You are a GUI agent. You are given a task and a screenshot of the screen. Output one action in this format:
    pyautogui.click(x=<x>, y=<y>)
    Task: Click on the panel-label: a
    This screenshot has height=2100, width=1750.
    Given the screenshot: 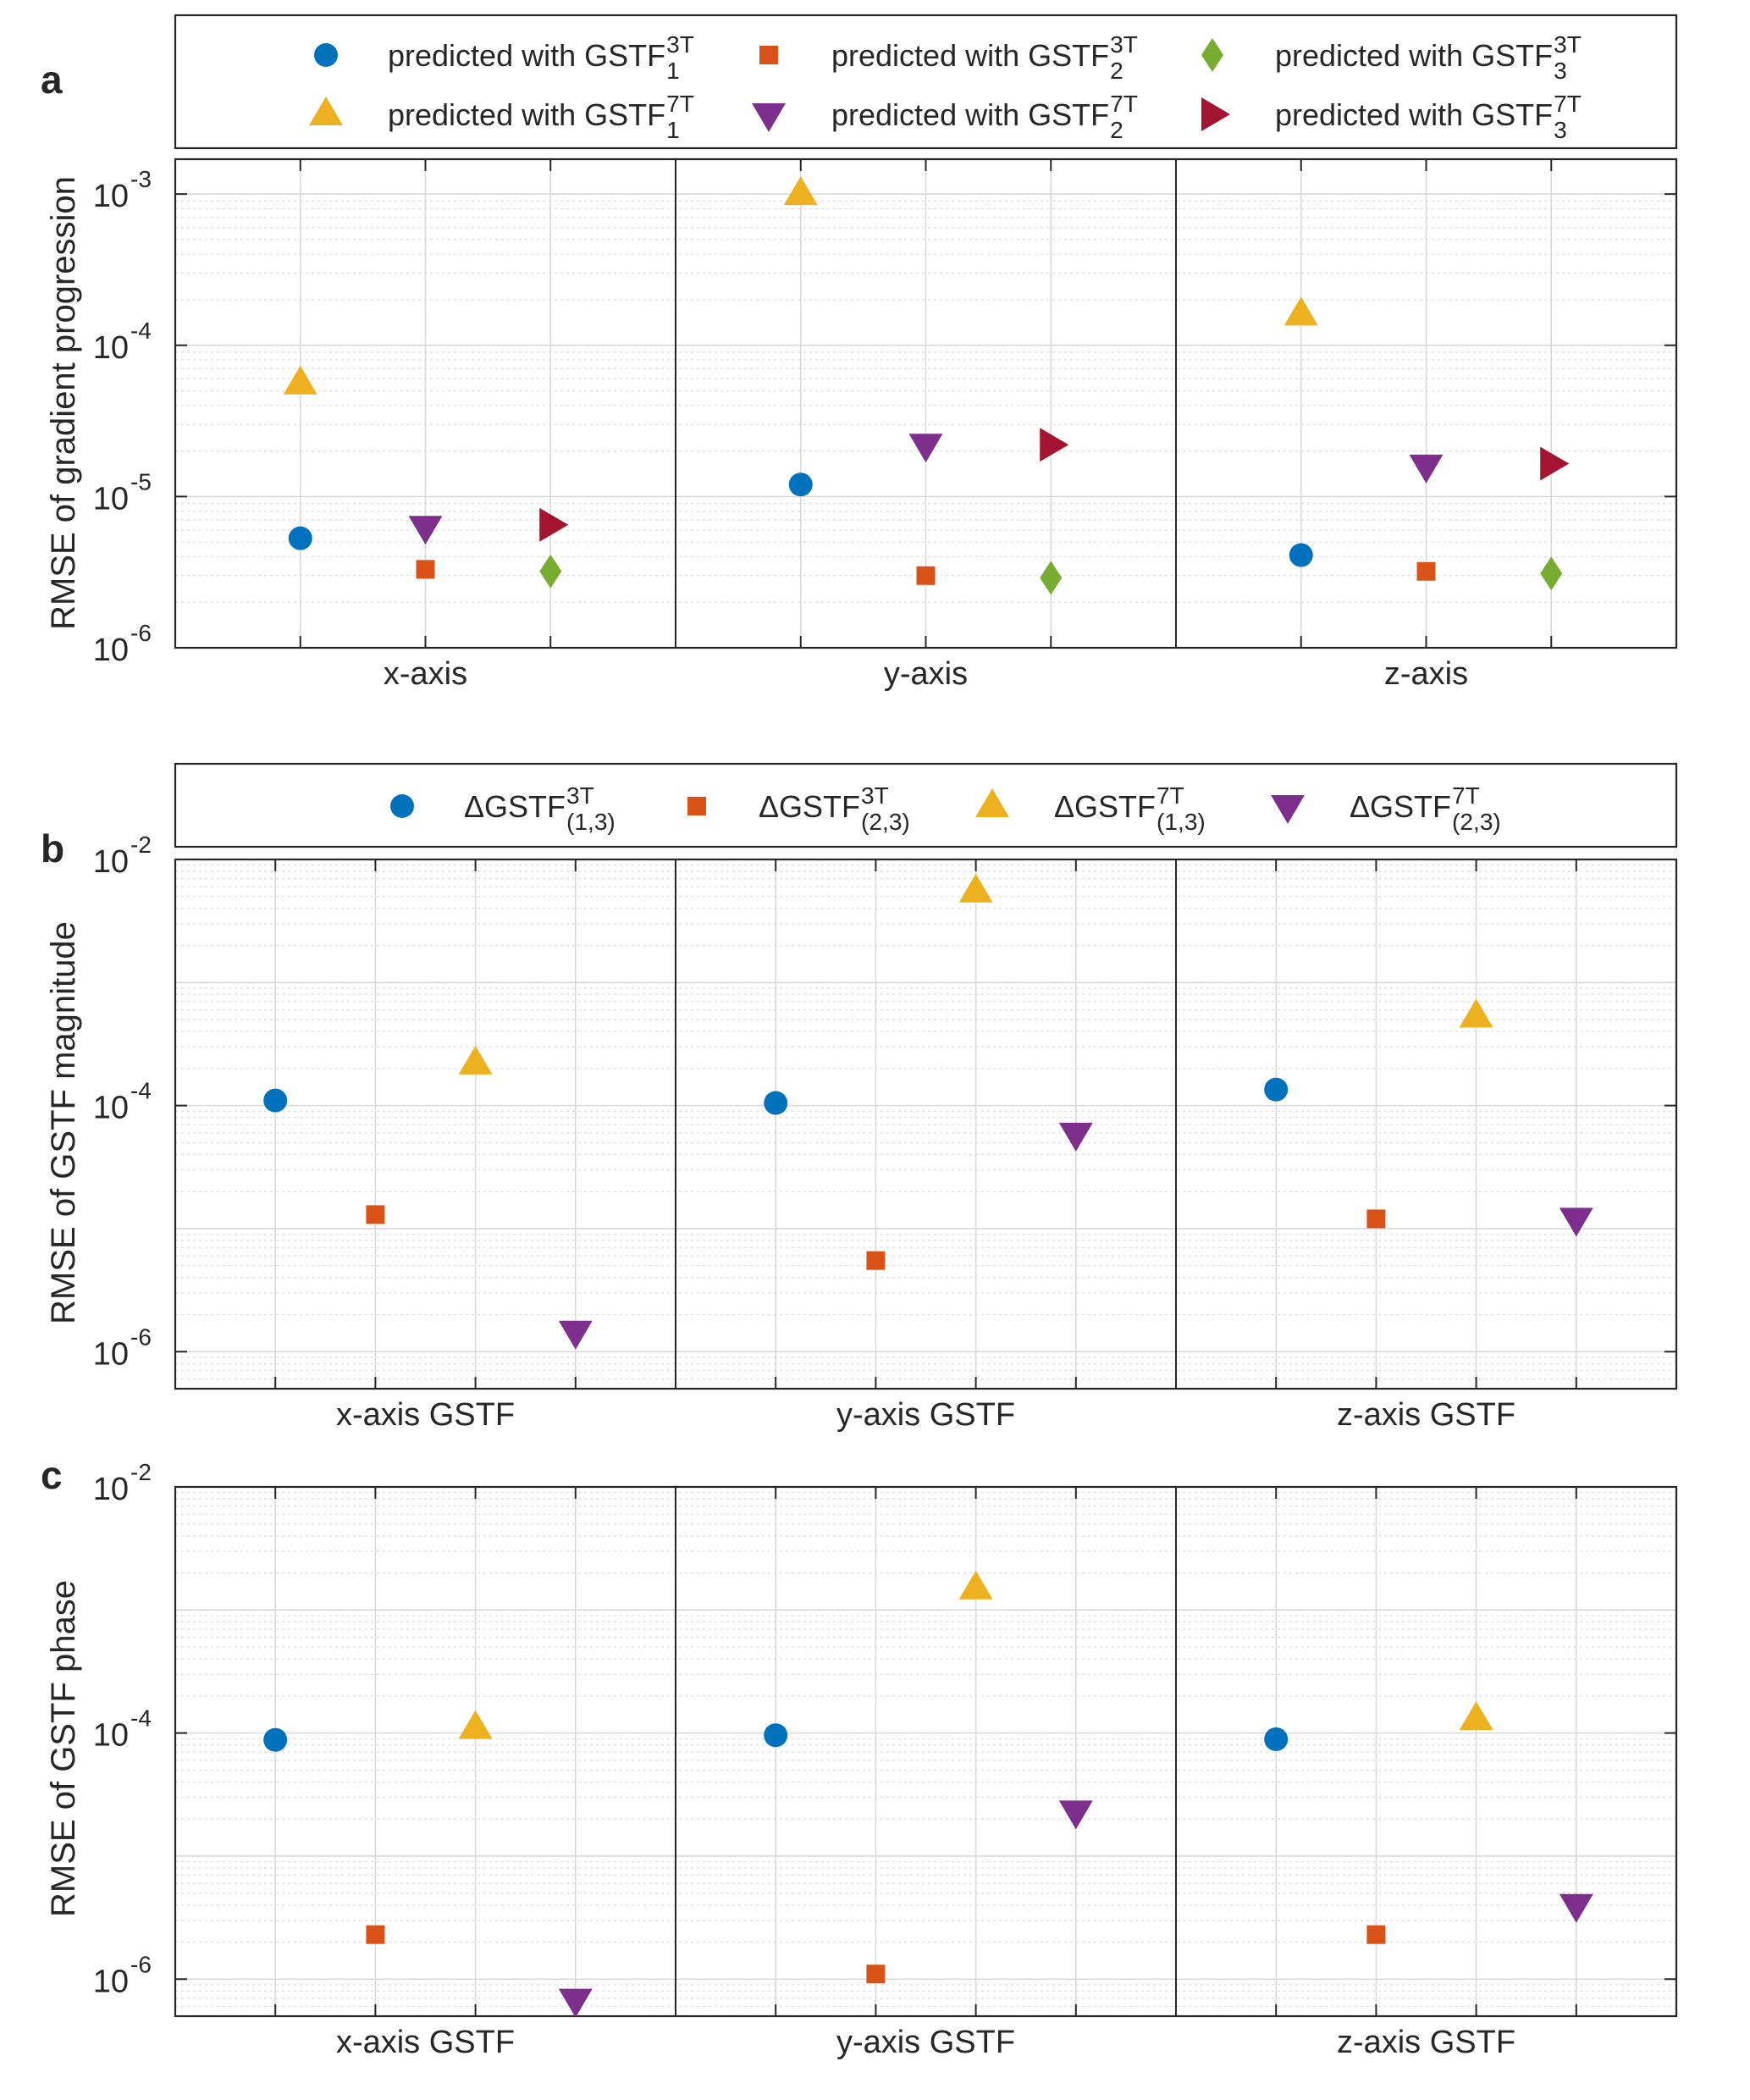 What is the action you would take?
    pyautogui.click(x=52, y=80)
    